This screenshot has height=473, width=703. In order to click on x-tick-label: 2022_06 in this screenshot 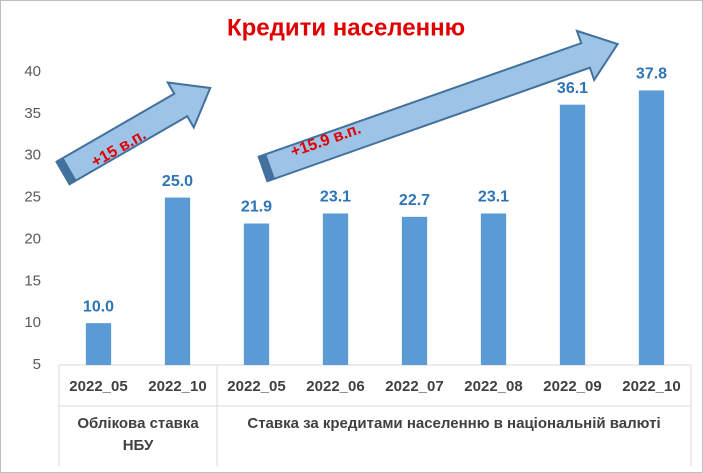, I will do `click(335, 386)`.